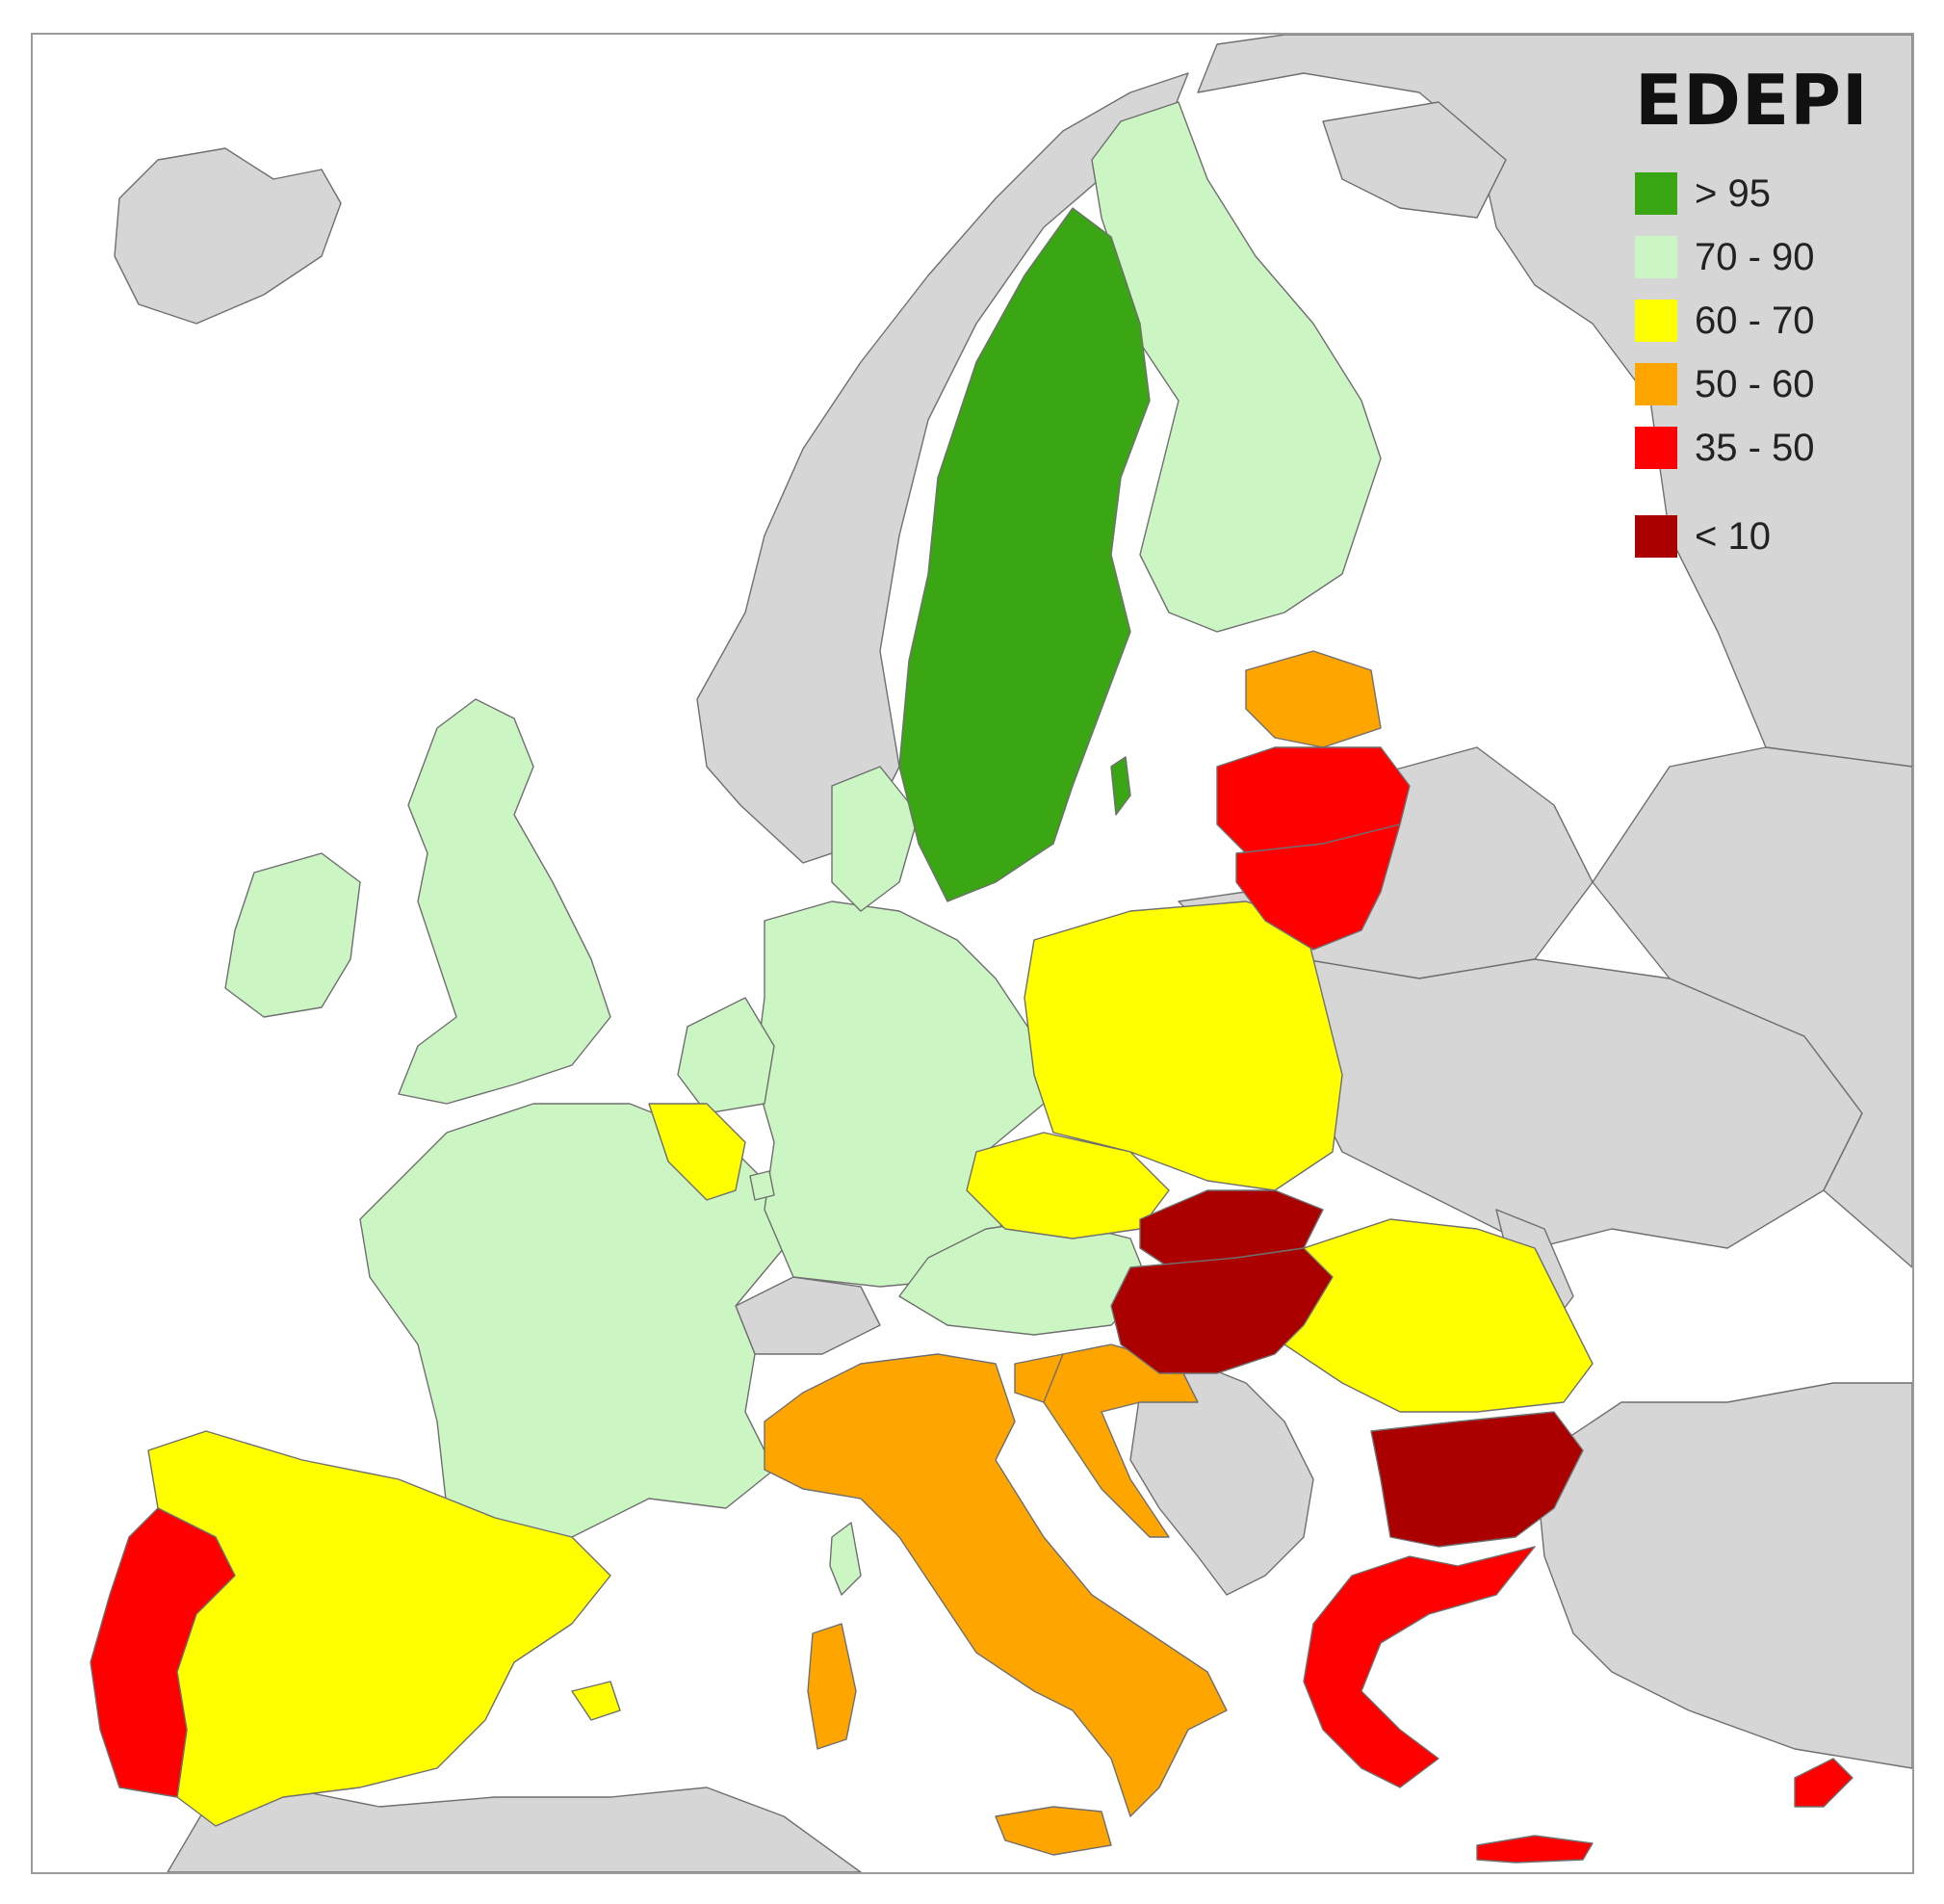 This screenshot has width=1944, height=1904. What do you see at coordinates (163, 1652) in the screenshot?
I see `portugal` at bounding box center [163, 1652].